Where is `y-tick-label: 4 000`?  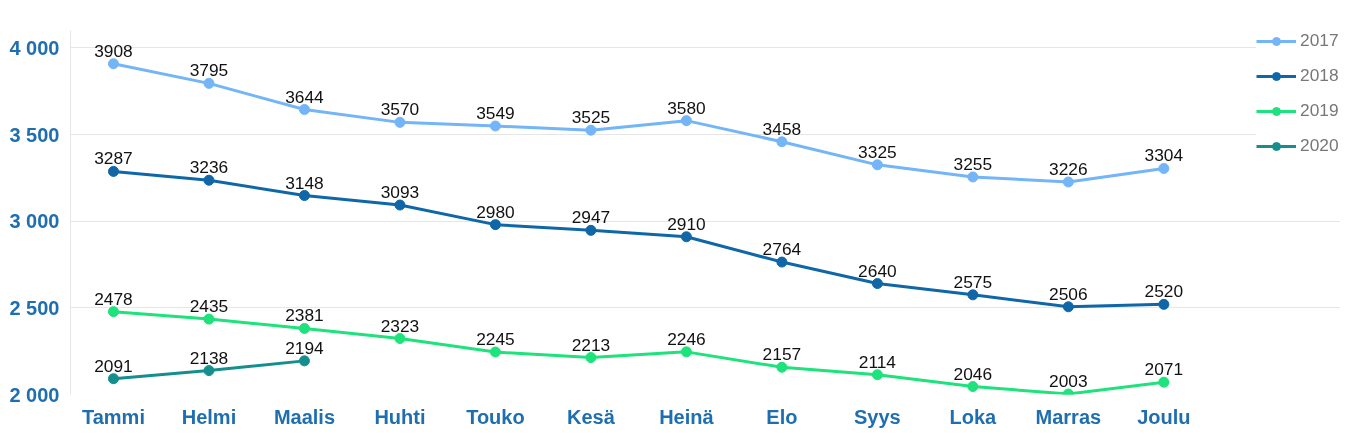
y-tick-label: 4 000 is located at coordinates (34, 47).